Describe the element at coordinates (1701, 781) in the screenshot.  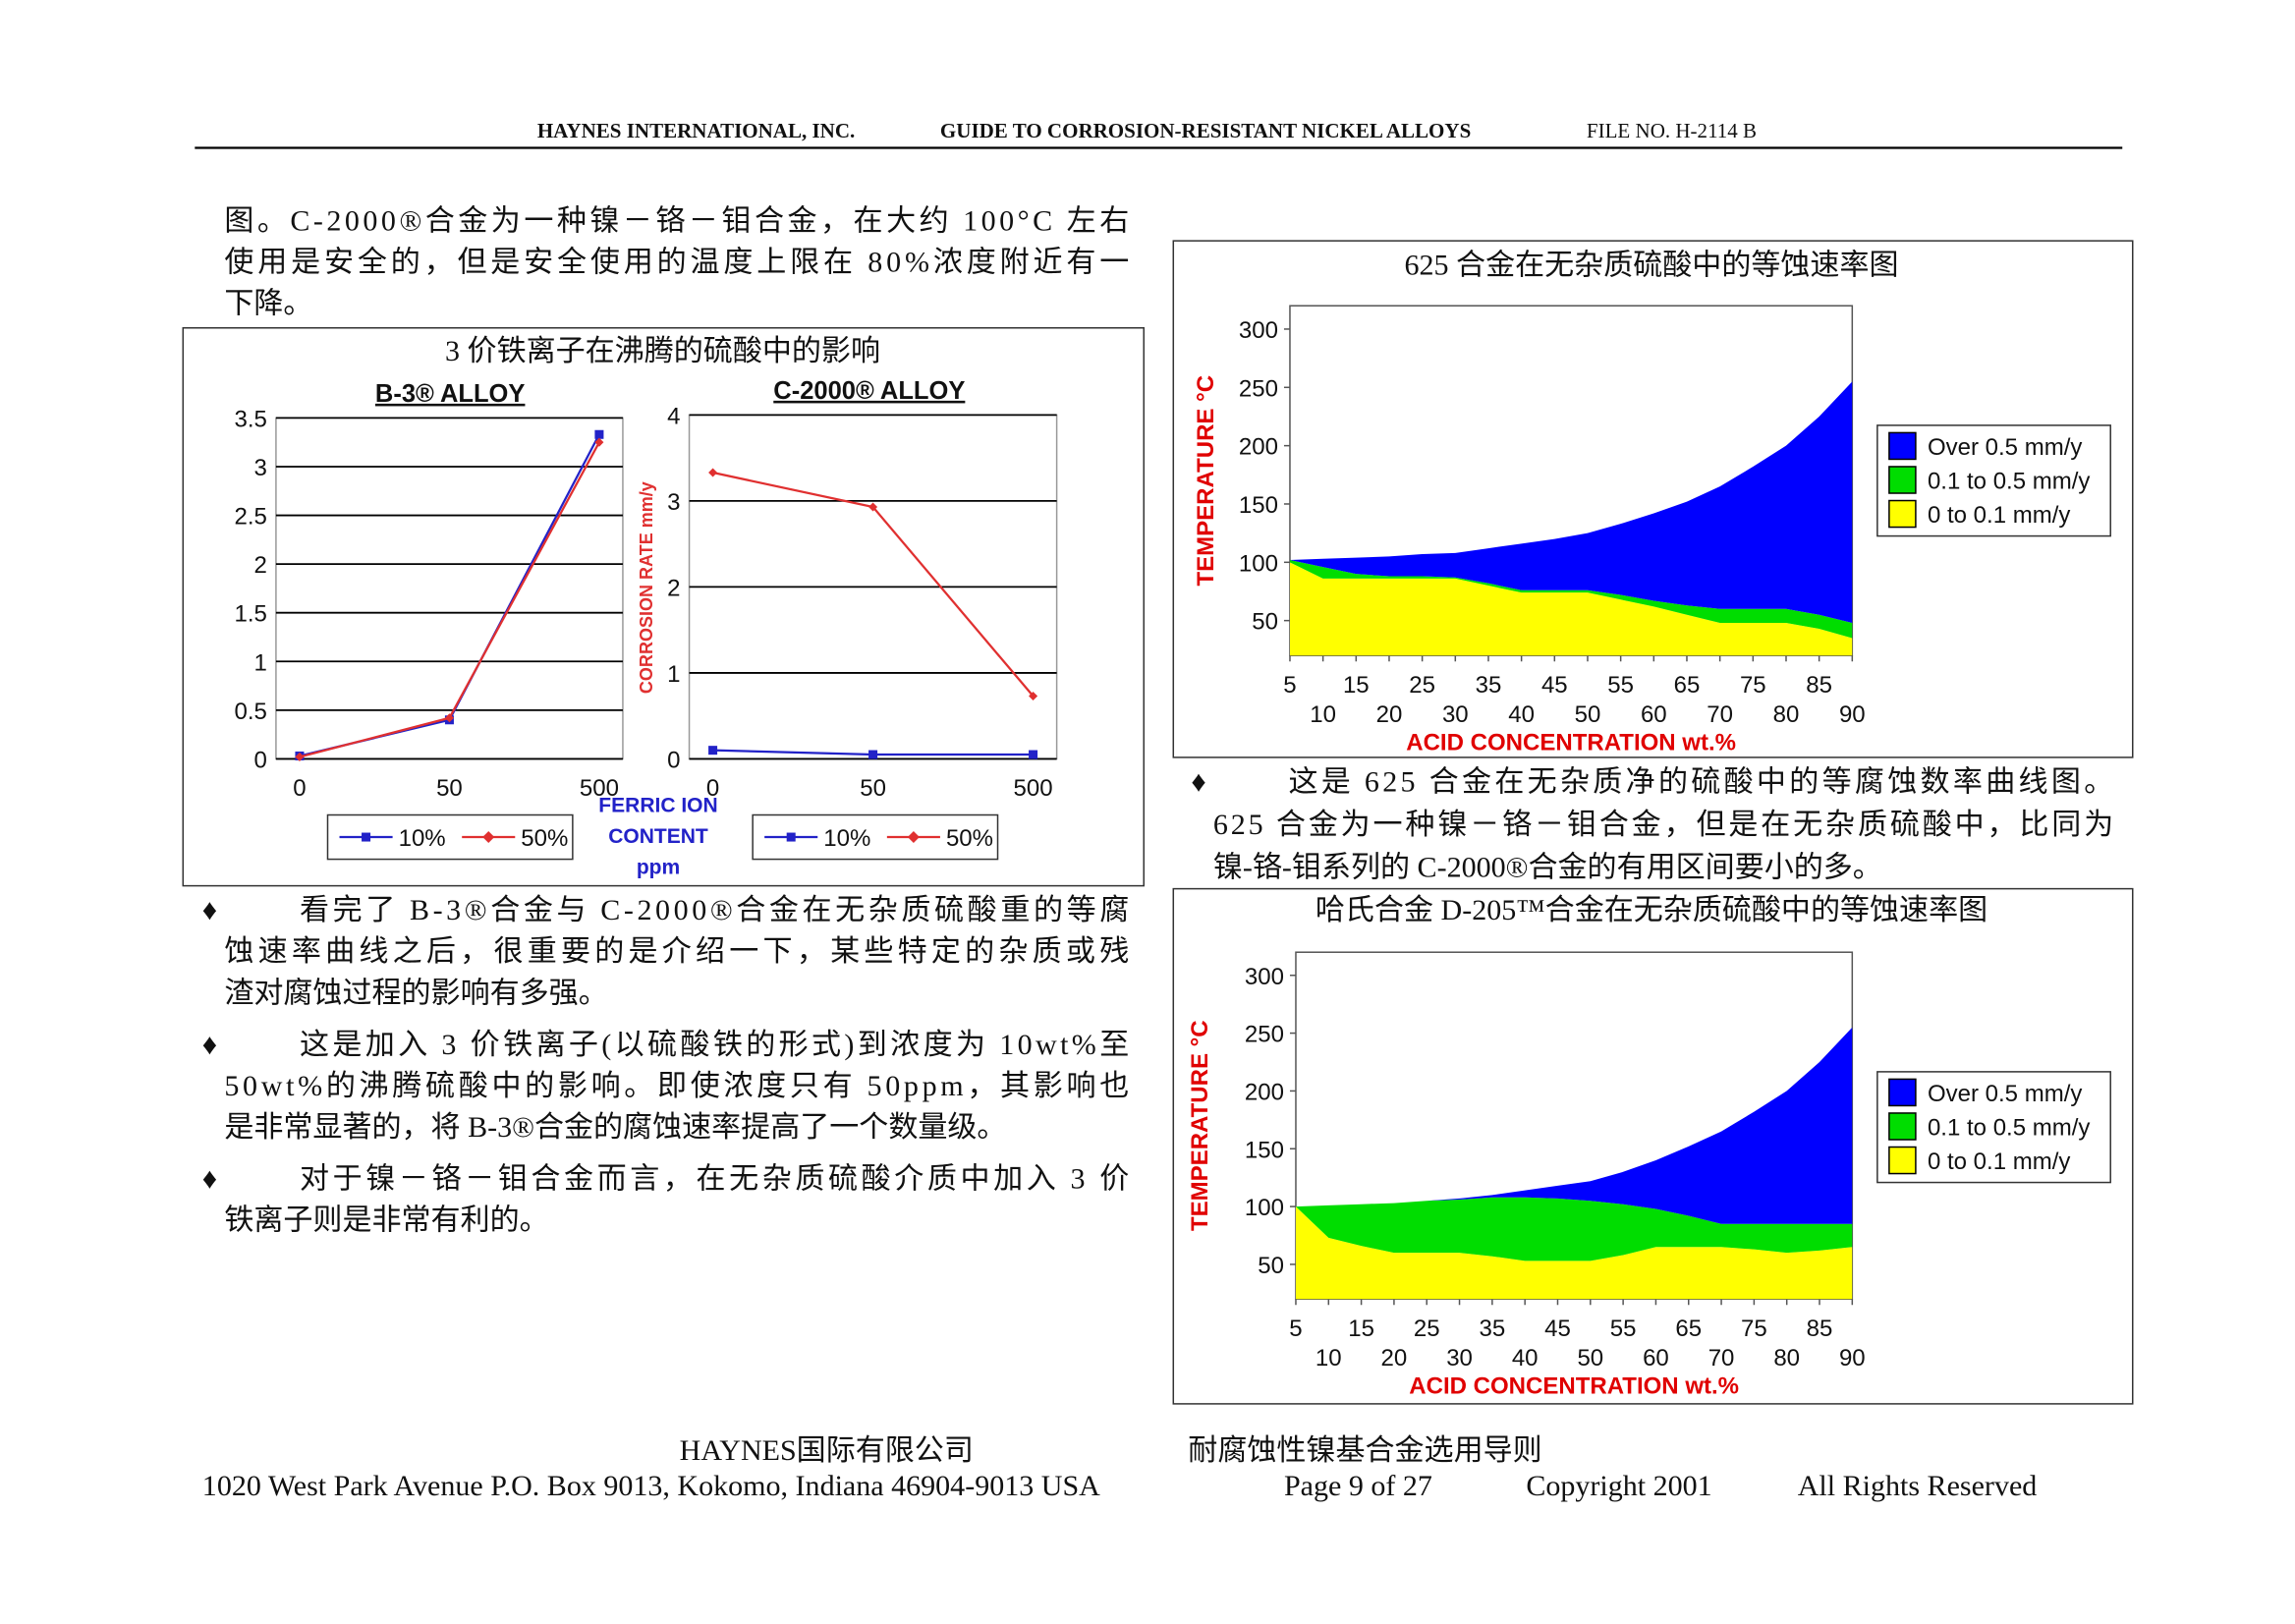
I see `bullet-line: 这是 625 合金在无杂质净的硫酸中的等腐蚀数率曲线图。` at that location.